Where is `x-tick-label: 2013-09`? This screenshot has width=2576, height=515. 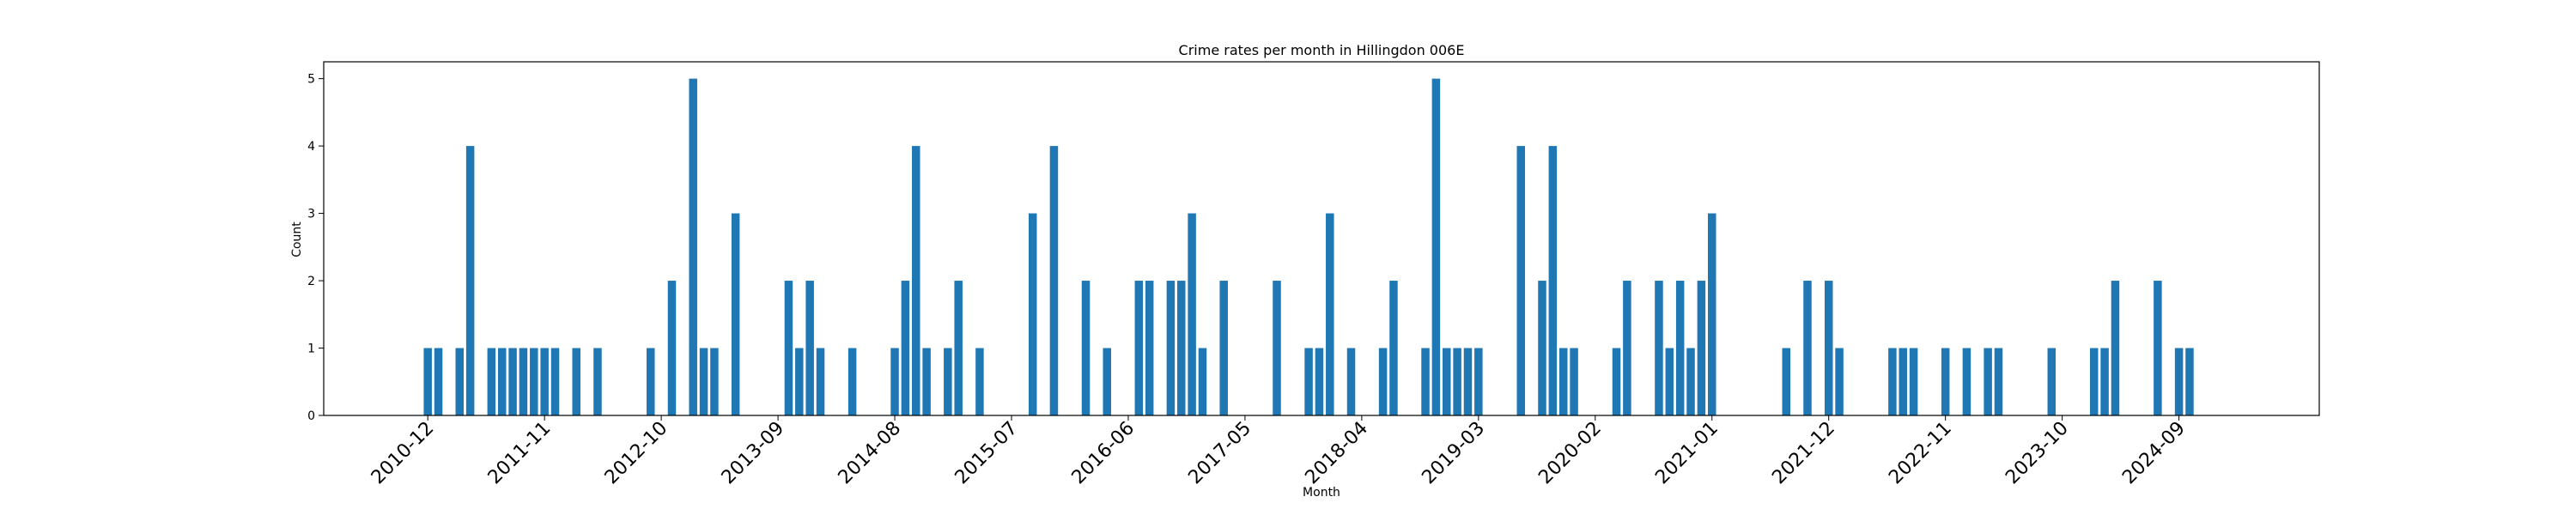
x-tick-label: 2013-09 is located at coordinates (753, 453).